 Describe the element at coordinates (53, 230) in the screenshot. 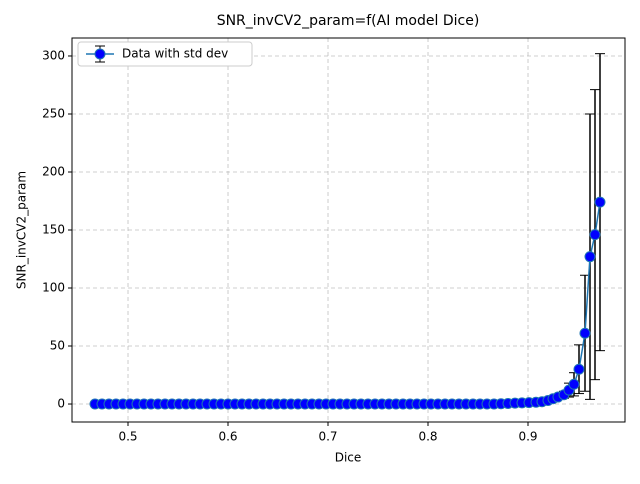

I see `y-tick-label: 150` at that location.